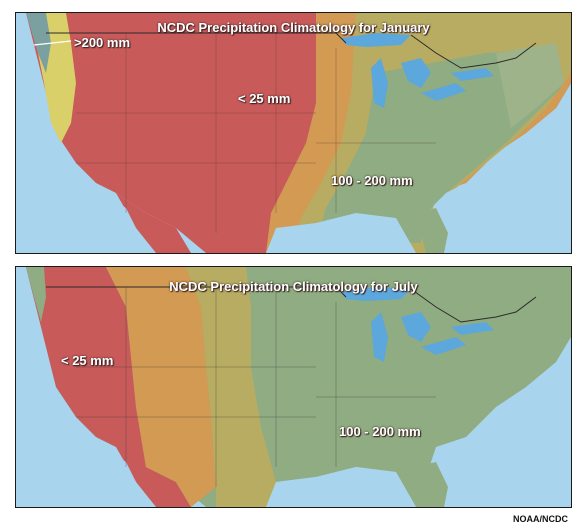 This screenshot has height=530, width=580. I want to click on label-jan-dry: < 25 mm, so click(264, 98).